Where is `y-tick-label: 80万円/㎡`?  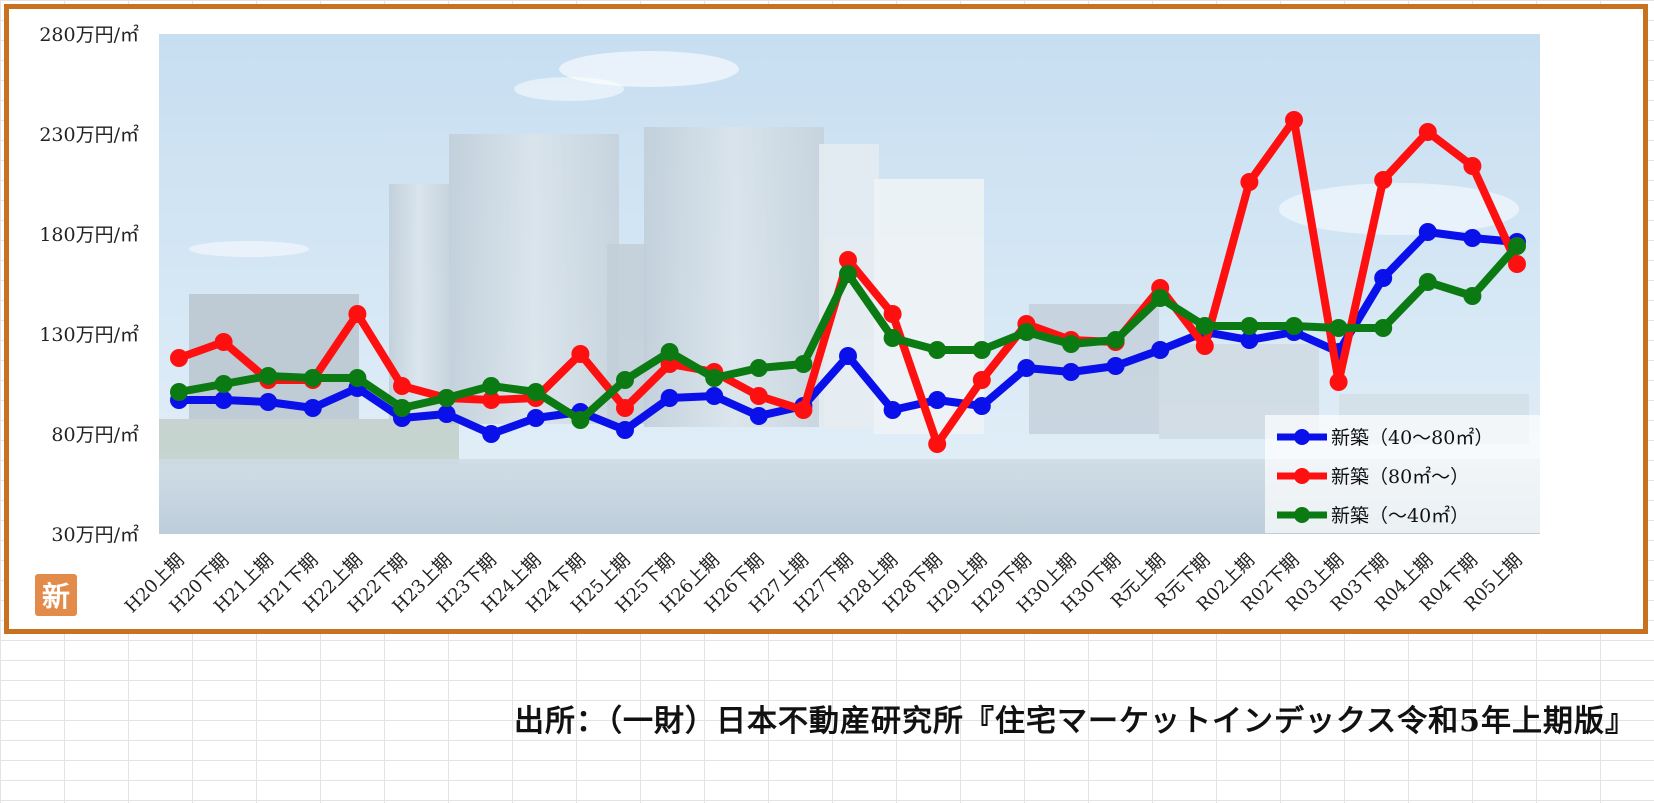 y-tick-label: 80万円/㎡ is located at coordinates (95, 434).